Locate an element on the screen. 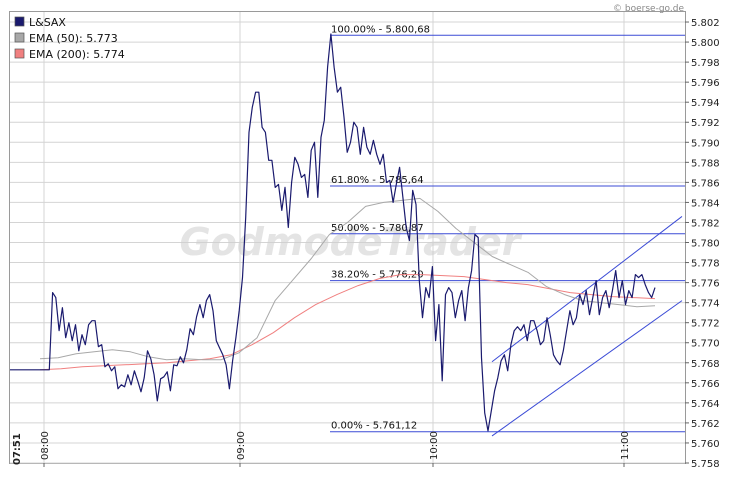 The width and height of the screenshot is (730, 481). y-tick-label: 5.802 is located at coordinates (705, 23).